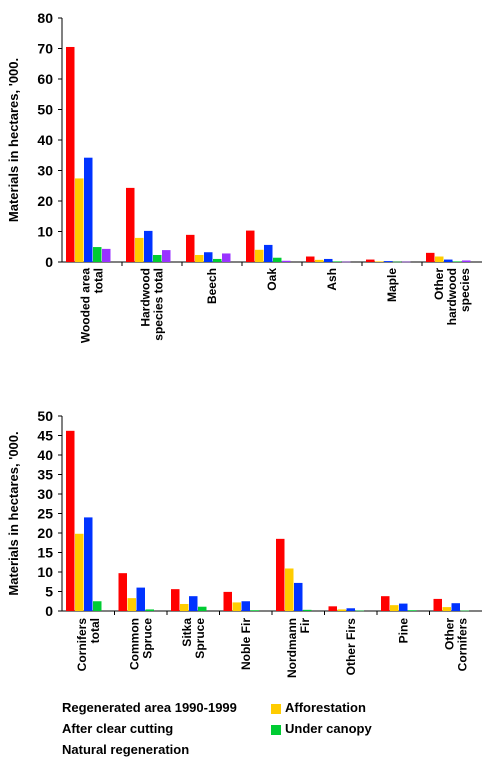 This screenshot has width=490, height=760. What do you see at coordinates (325, 707) in the screenshot?
I see `legend-label-afforestation: Afforestation` at bounding box center [325, 707].